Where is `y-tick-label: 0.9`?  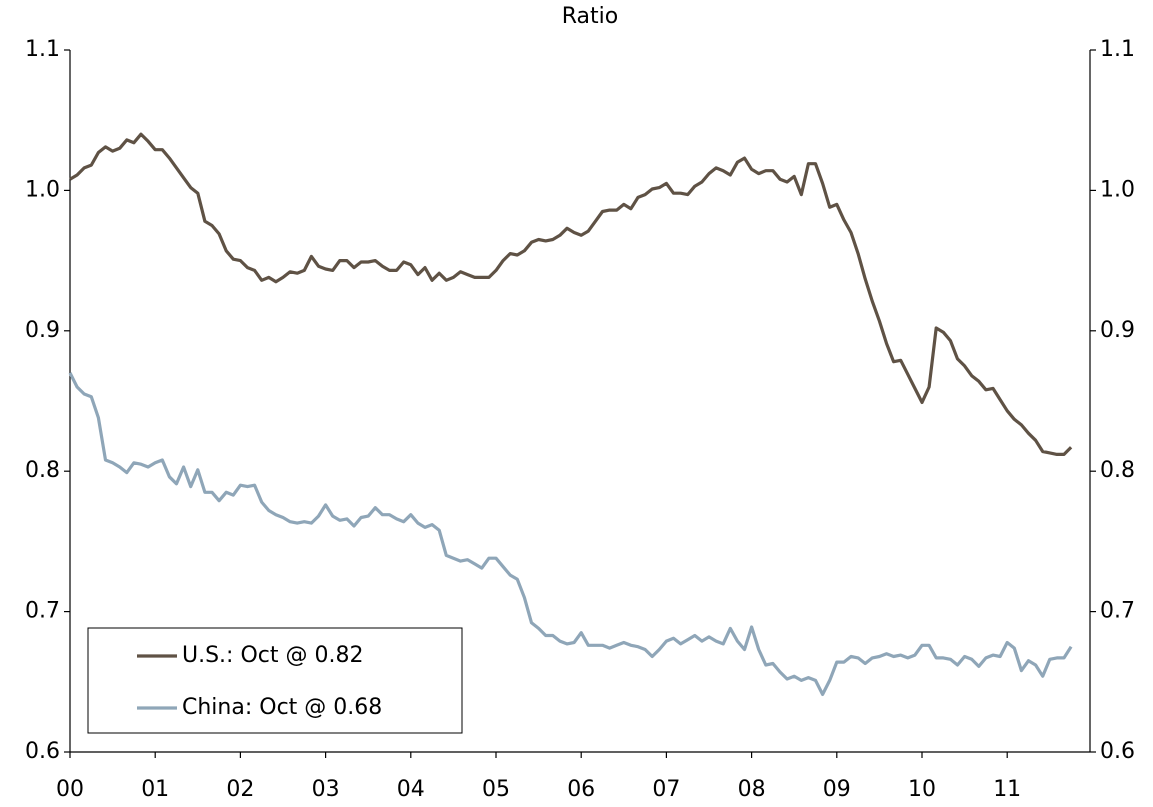
y-tick-label: 0.9 is located at coordinates (42, 330).